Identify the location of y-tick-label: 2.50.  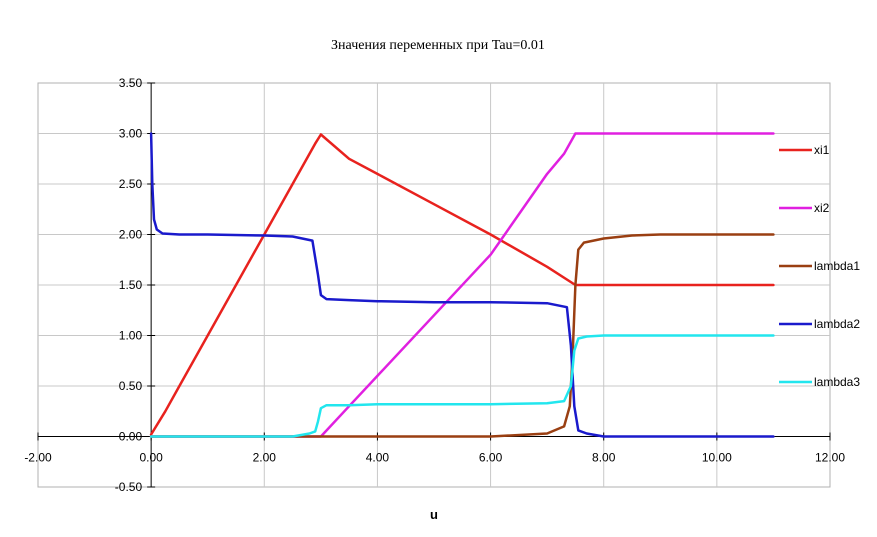
(131, 184).